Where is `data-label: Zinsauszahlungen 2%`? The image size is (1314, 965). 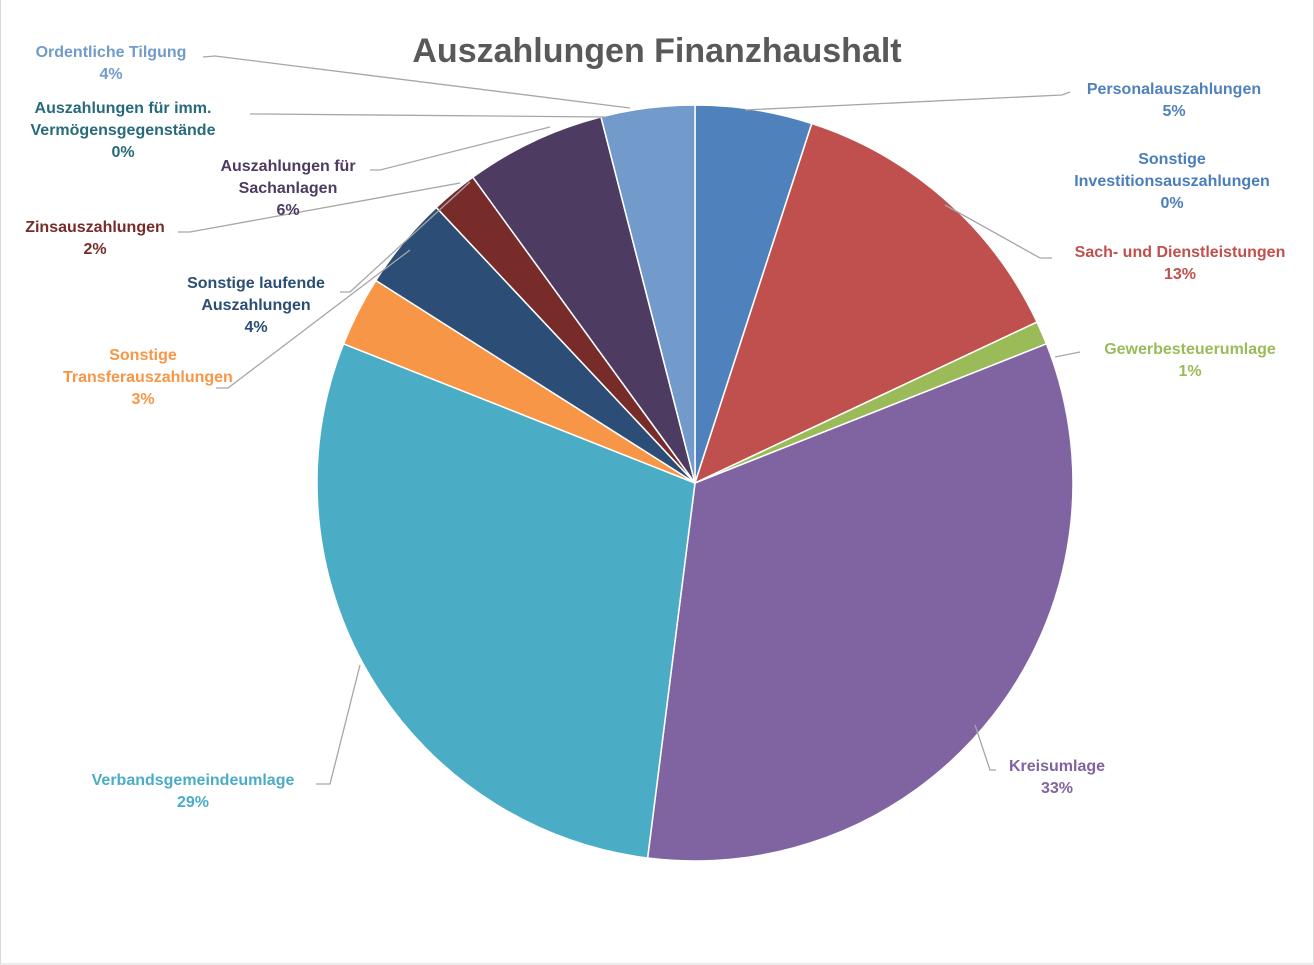
data-label: Zinsauszahlungen 2% is located at coordinates (95, 239).